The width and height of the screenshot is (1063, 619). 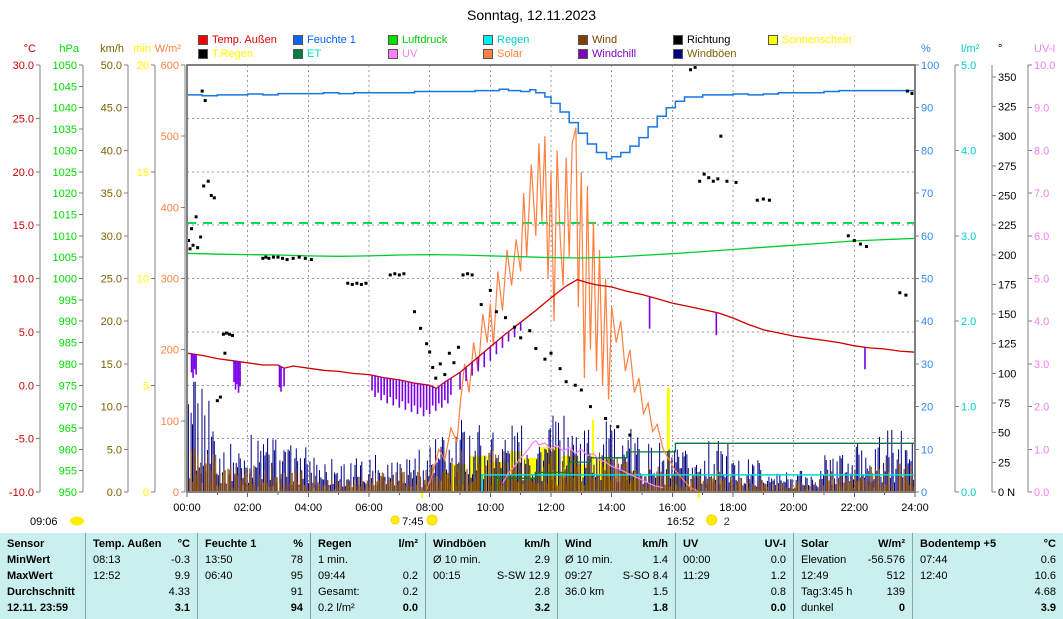 What do you see at coordinates (927, 365) in the screenshot?
I see `axis-tick-label: 30` at bounding box center [927, 365].